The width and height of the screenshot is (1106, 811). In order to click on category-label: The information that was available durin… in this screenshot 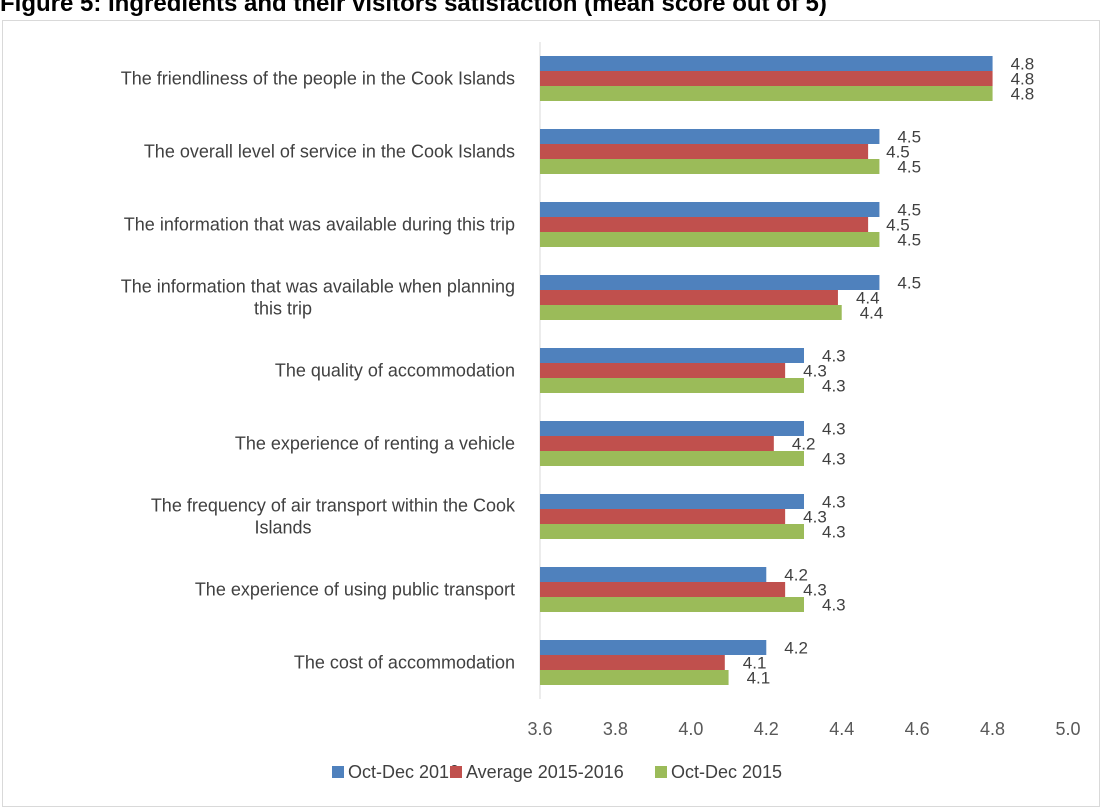, I will do `click(319, 225)`.